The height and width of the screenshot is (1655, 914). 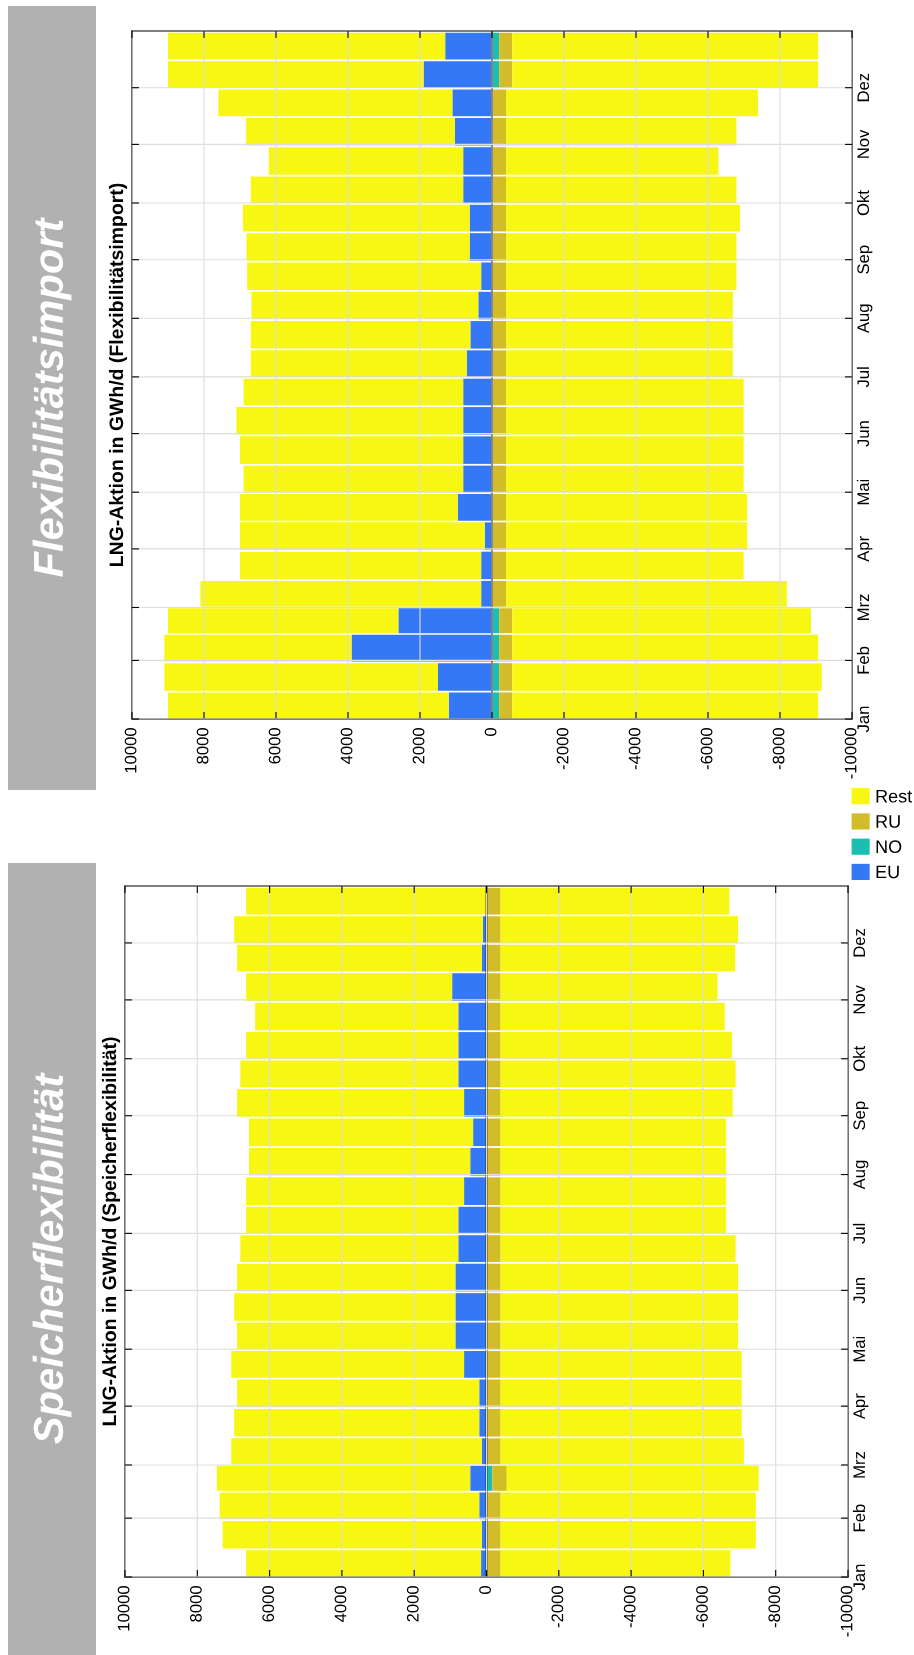 I want to click on y-tick-label: Mrz, so click(x=863, y=607).